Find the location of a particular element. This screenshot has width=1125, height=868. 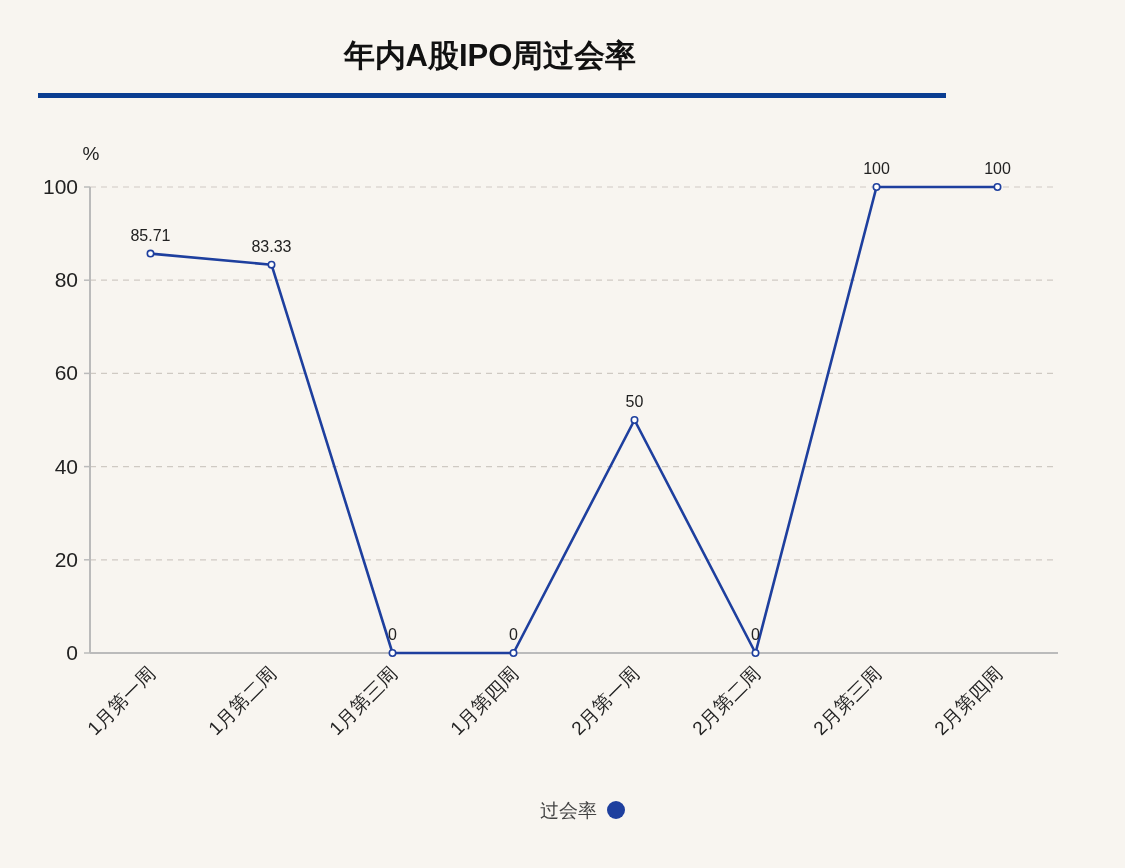

y-axis-title: % is located at coordinates (91, 153).